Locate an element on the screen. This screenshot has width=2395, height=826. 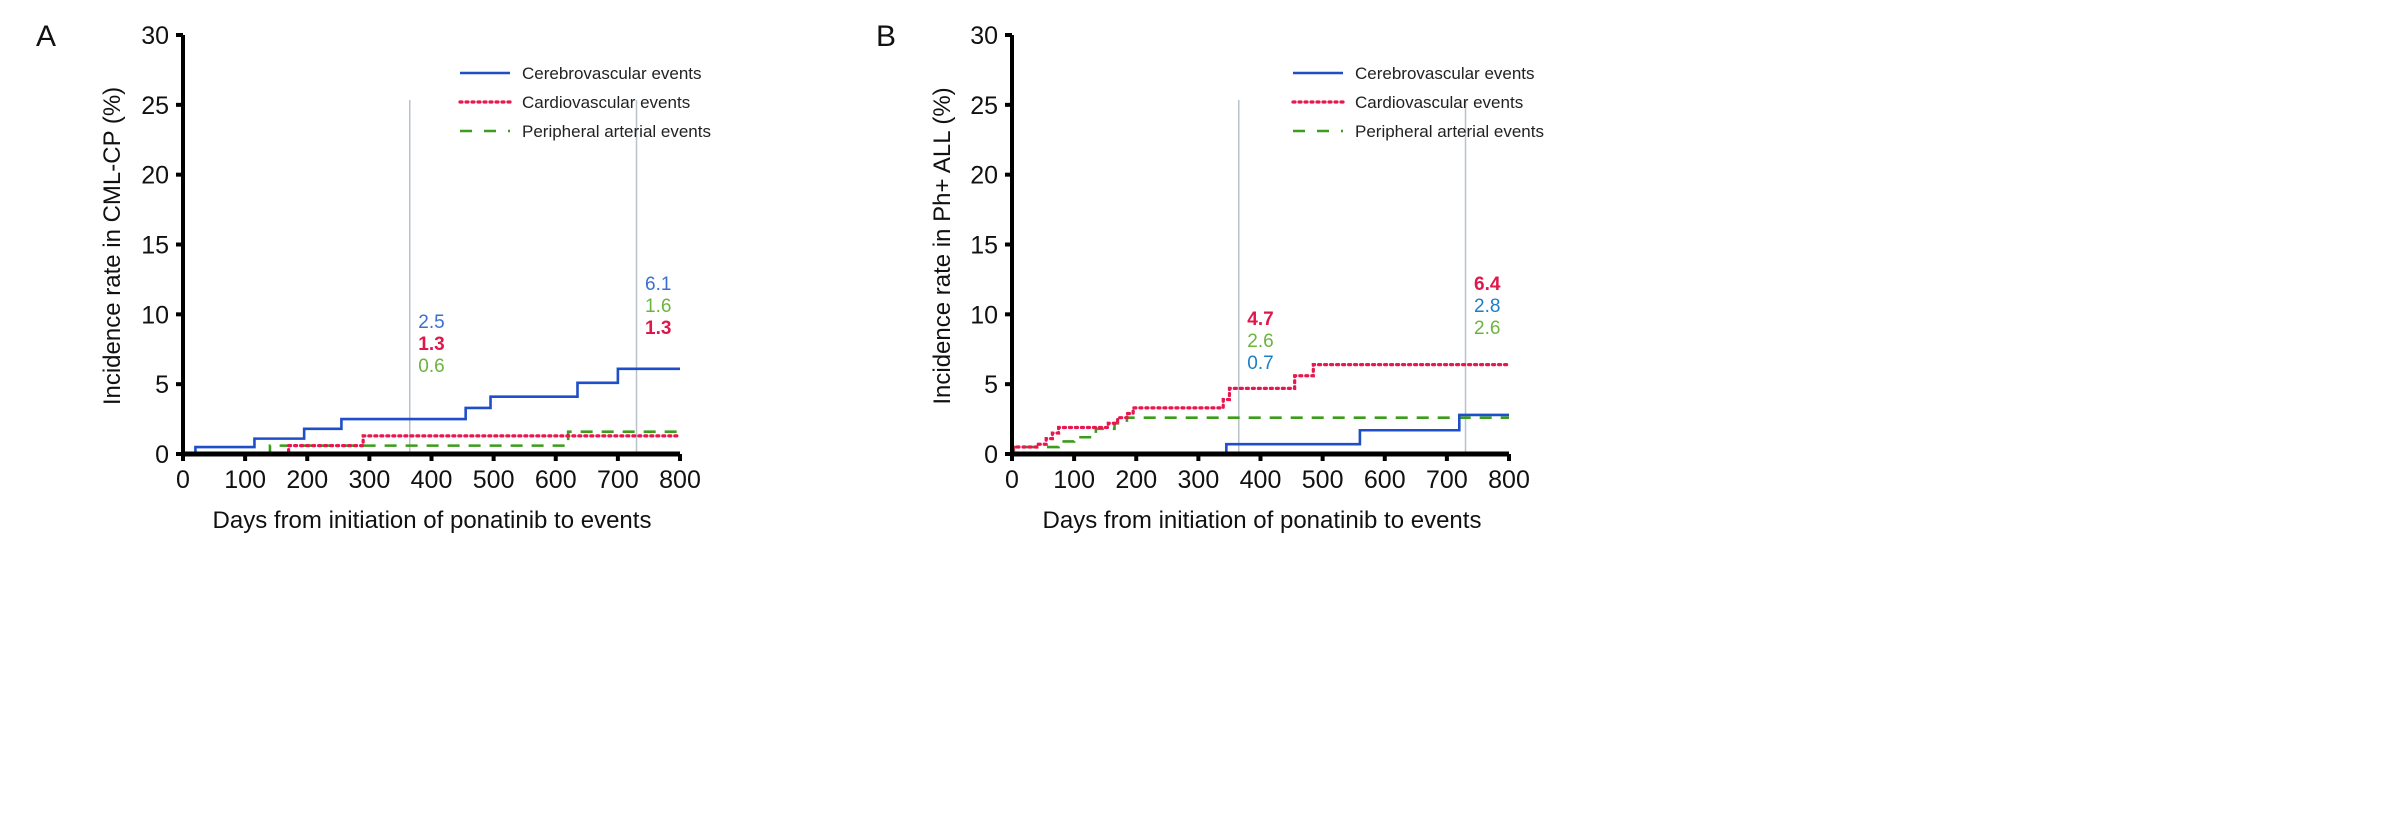
annotation-value: 0.7 is located at coordinates (1260, 363).